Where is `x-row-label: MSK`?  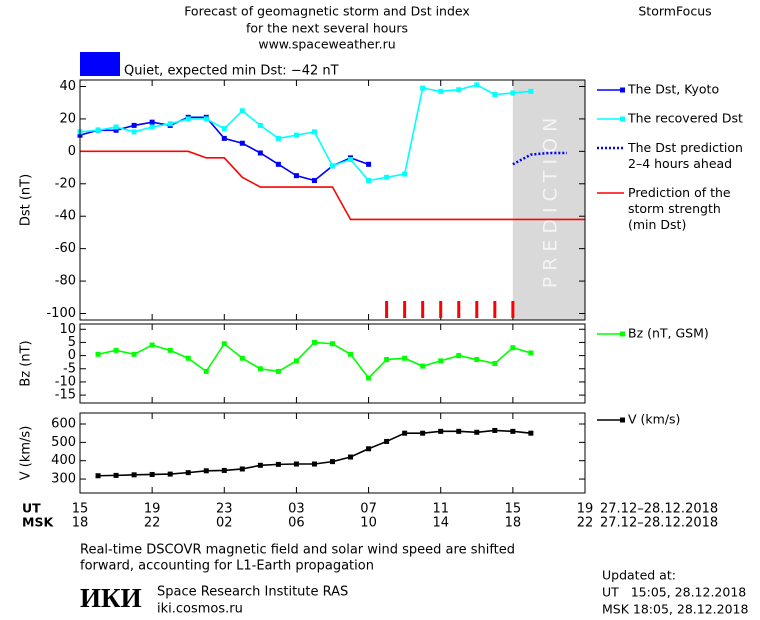
x-row-label: MSK is located at coordinates (38, 522).